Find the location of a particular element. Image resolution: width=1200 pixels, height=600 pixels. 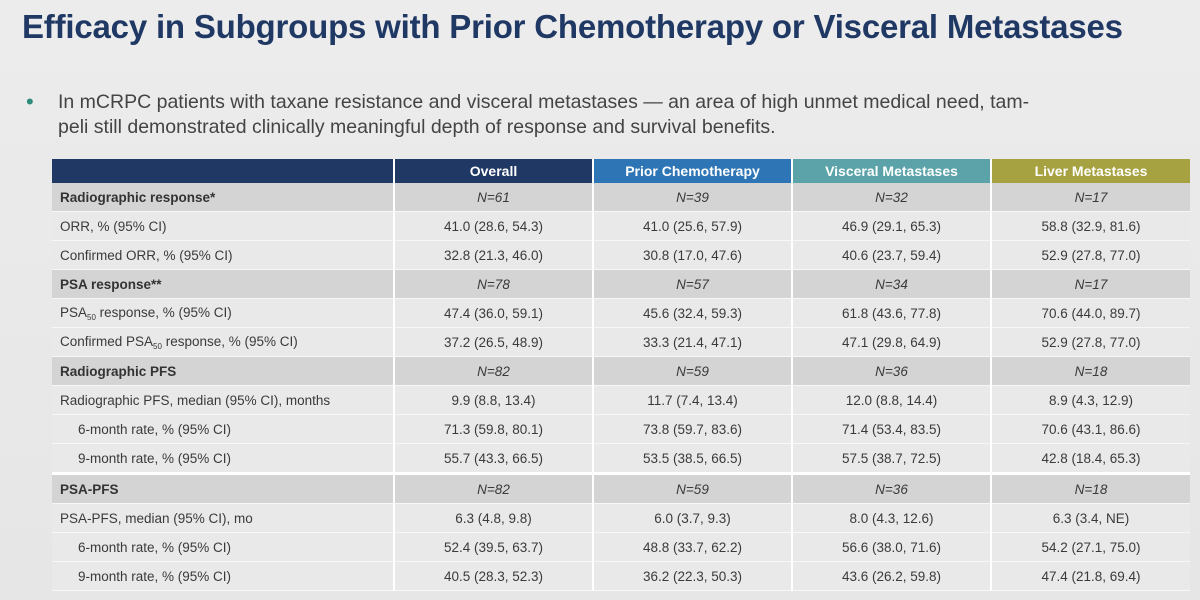

row-label: PSA-PFS, median (95% CI), mo is located at coordinates (223, 518).